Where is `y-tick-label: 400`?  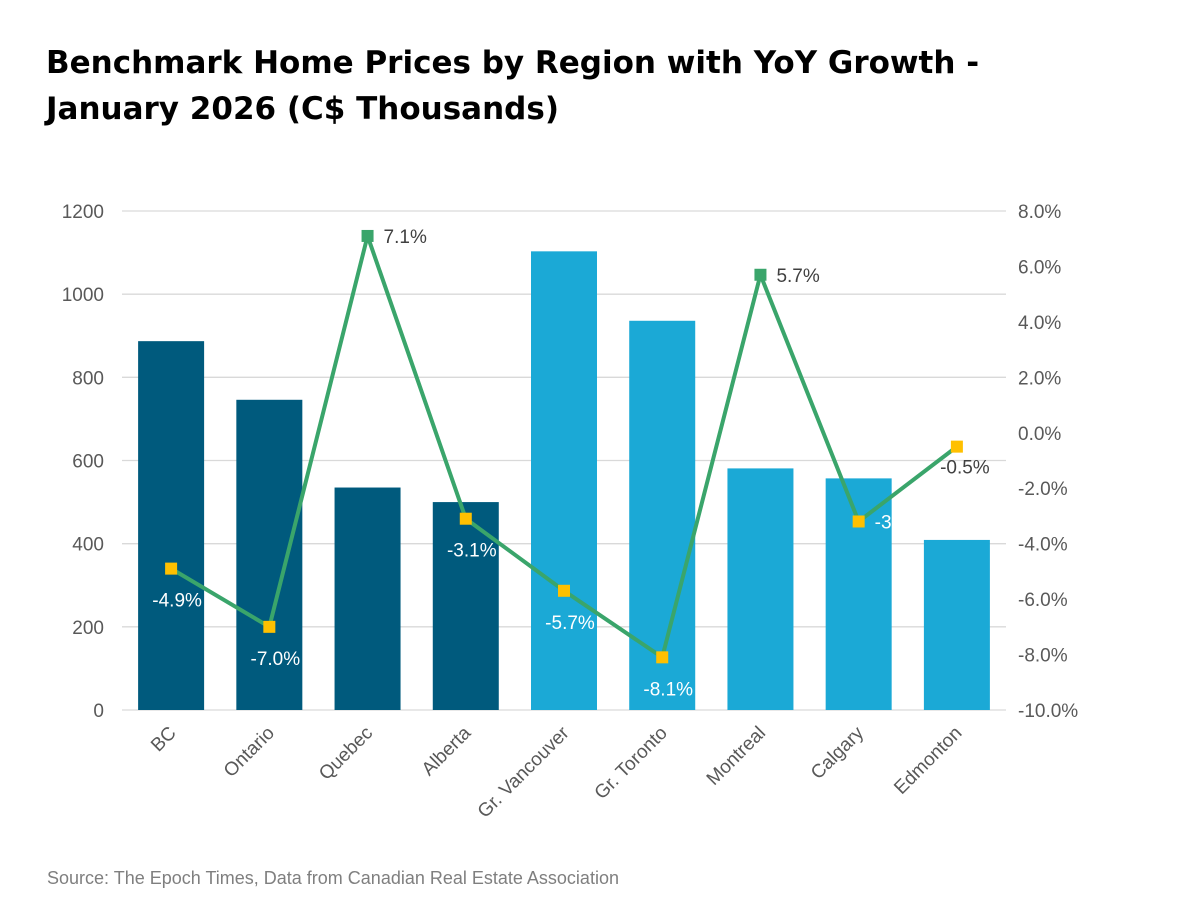
y-tick-label: 400 is located at coordinates (88, 545).